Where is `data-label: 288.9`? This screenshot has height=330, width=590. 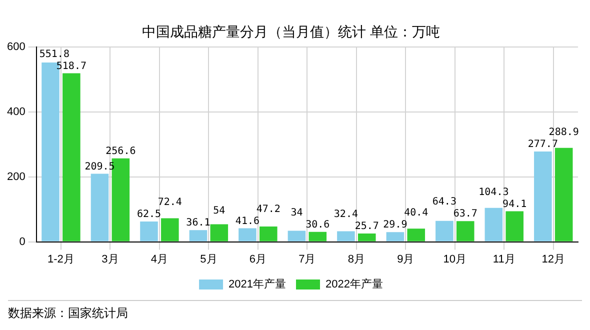 data-label: 288.9 is located at coordinates (563, 132).